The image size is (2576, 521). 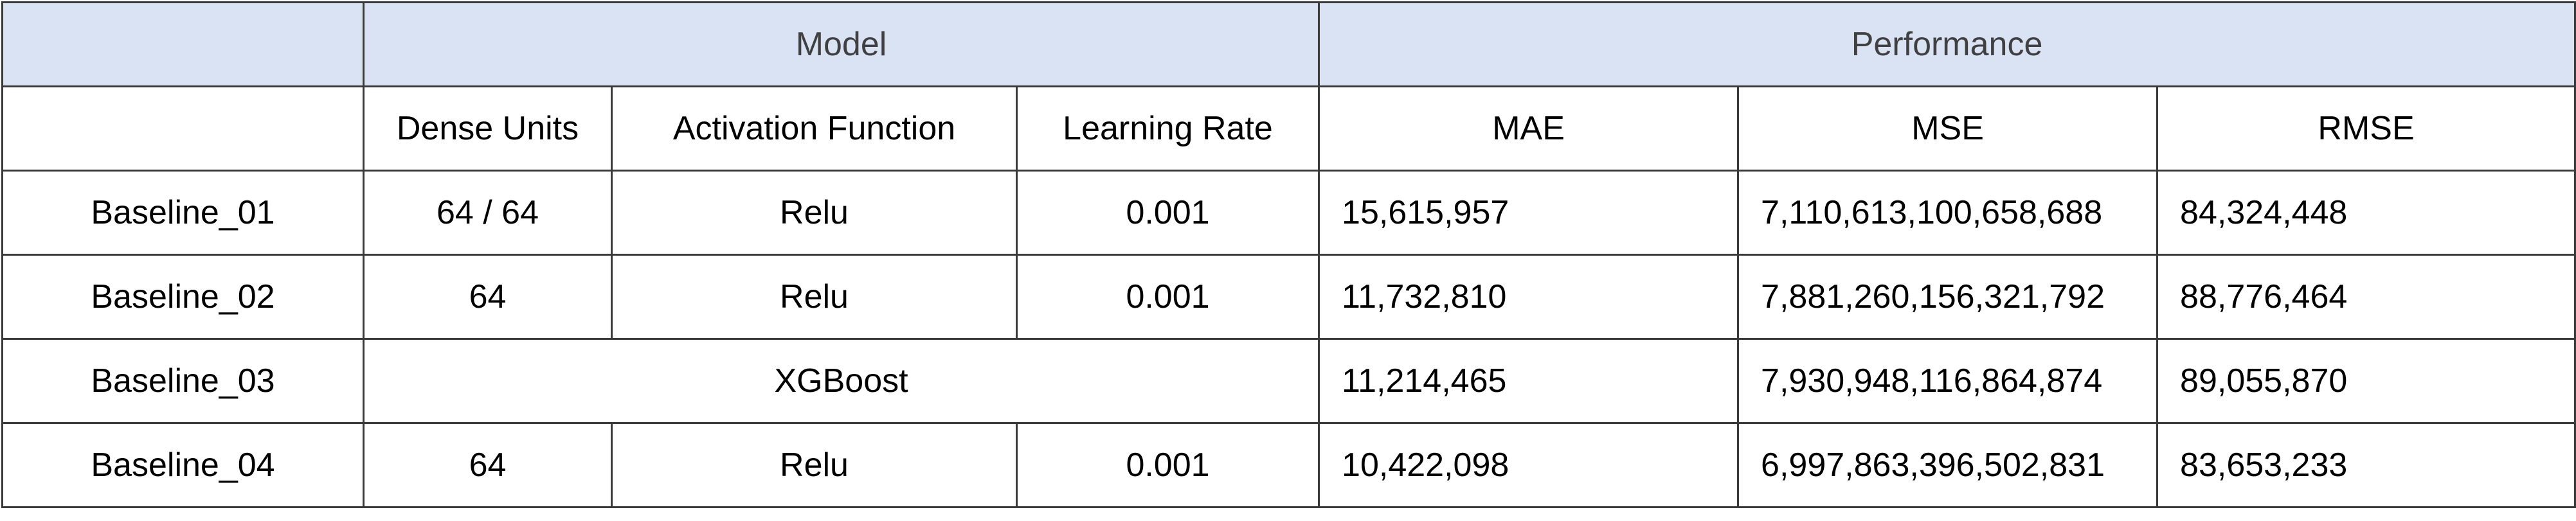 What do you see at coordinates (841, 44) in the screenshot?
I see `model-group-header: Model` at bounding box center [841, 44].